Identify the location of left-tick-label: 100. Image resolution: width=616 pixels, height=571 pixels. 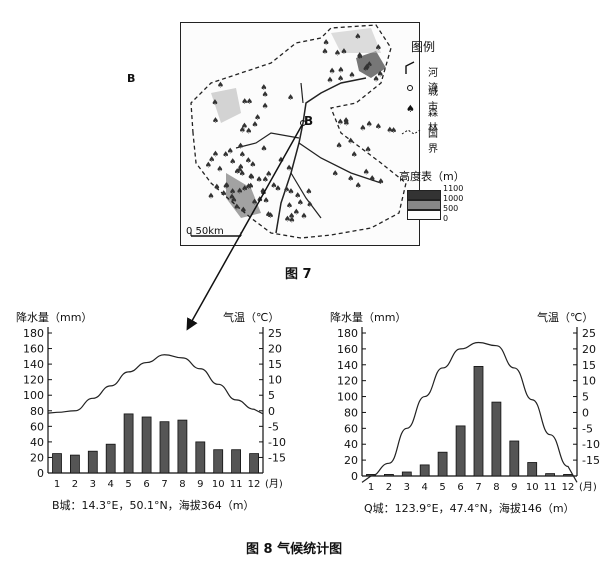
(33, 395).